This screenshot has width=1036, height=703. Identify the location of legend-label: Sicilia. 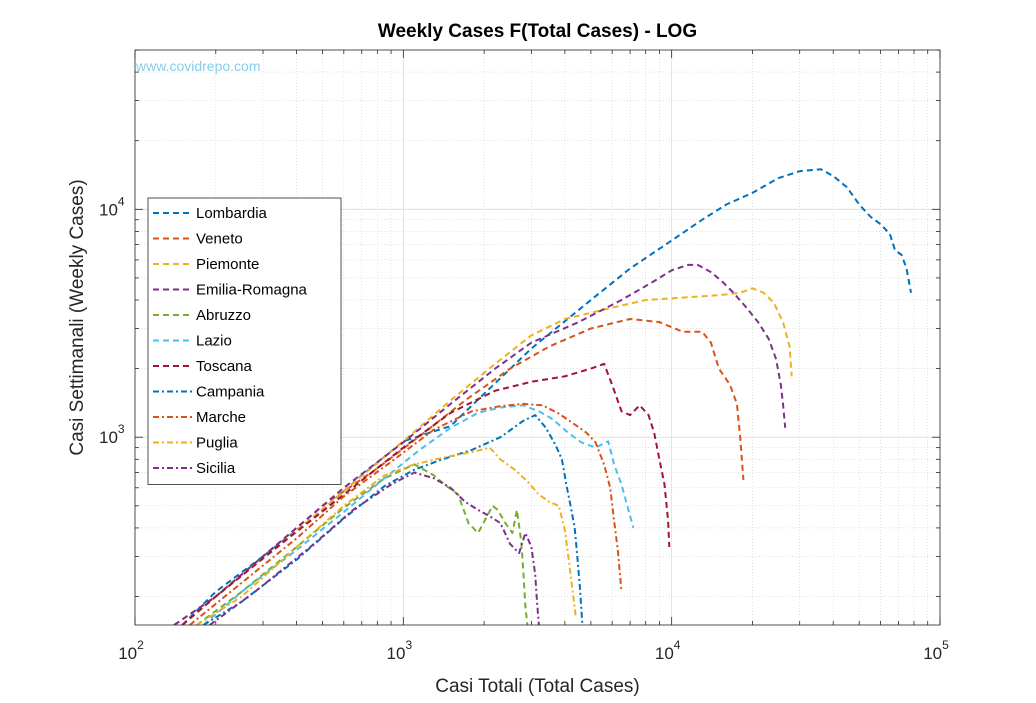
(216, 468).